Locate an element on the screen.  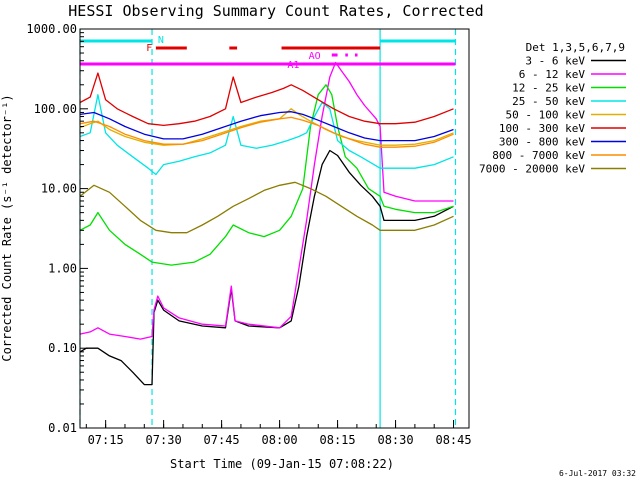
legend-title: Det 1,3,5,6,7,9 is located at coordinates (575, 47).